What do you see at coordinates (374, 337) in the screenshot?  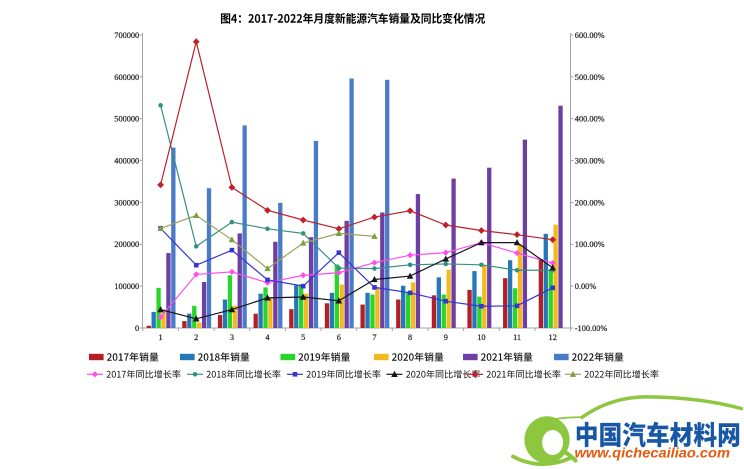 I see `svg-text: 7` at bounding box center [374, 337].